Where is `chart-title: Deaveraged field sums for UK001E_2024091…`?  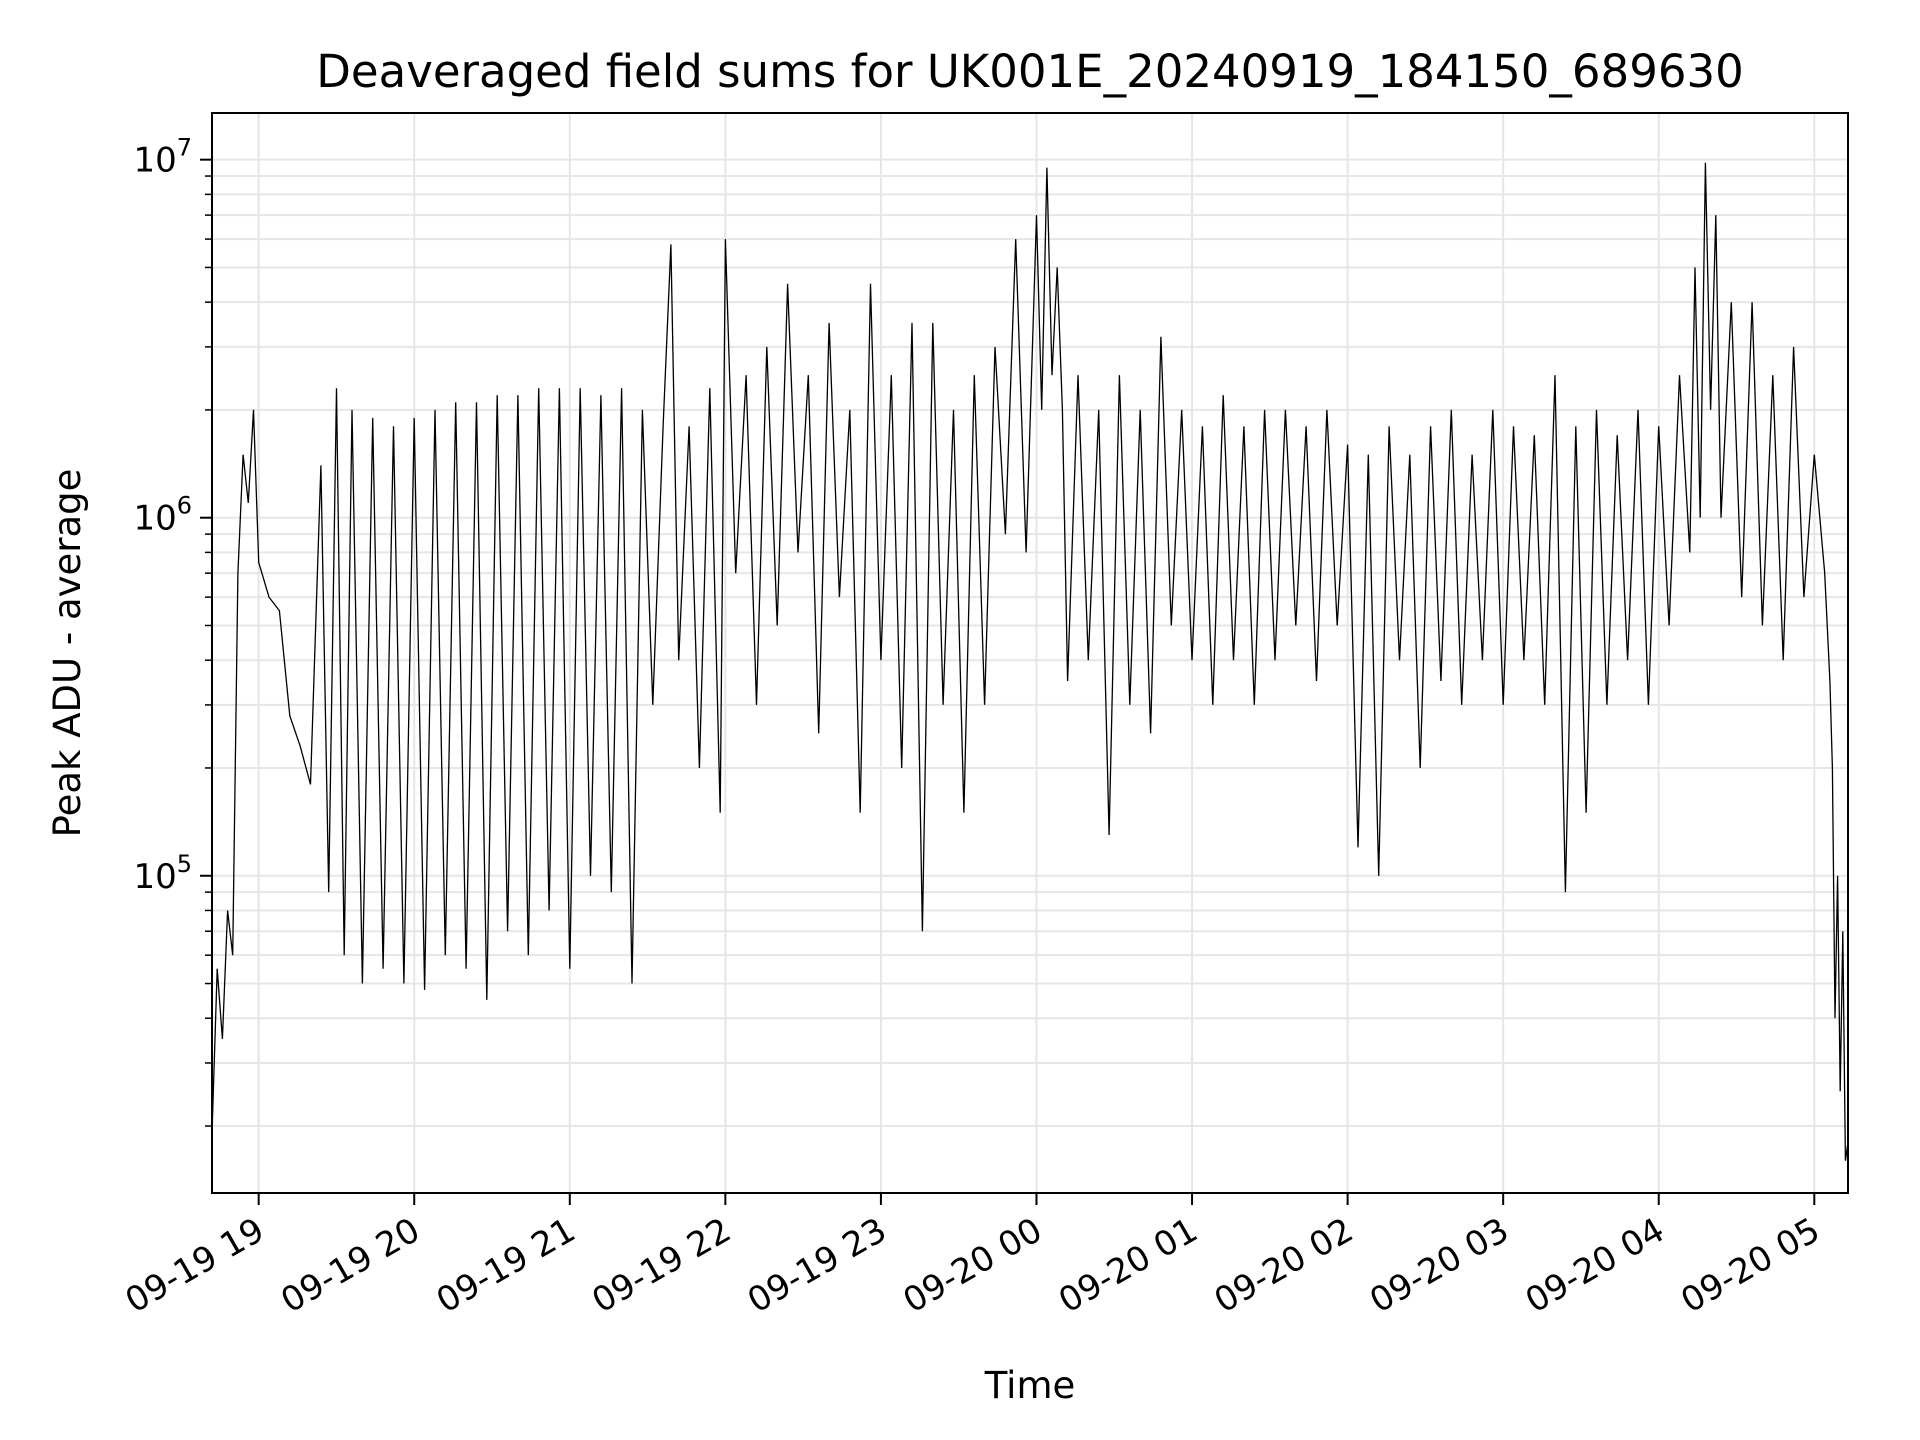
chart-title: Deaveraged field sums for UK001E_2024091… is located at coordinates (1029, 71).